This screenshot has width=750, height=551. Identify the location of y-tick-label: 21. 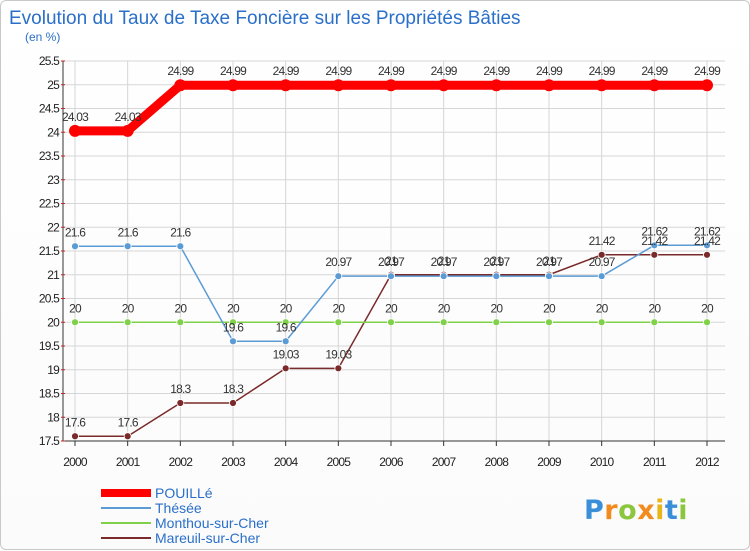
(53, 275).